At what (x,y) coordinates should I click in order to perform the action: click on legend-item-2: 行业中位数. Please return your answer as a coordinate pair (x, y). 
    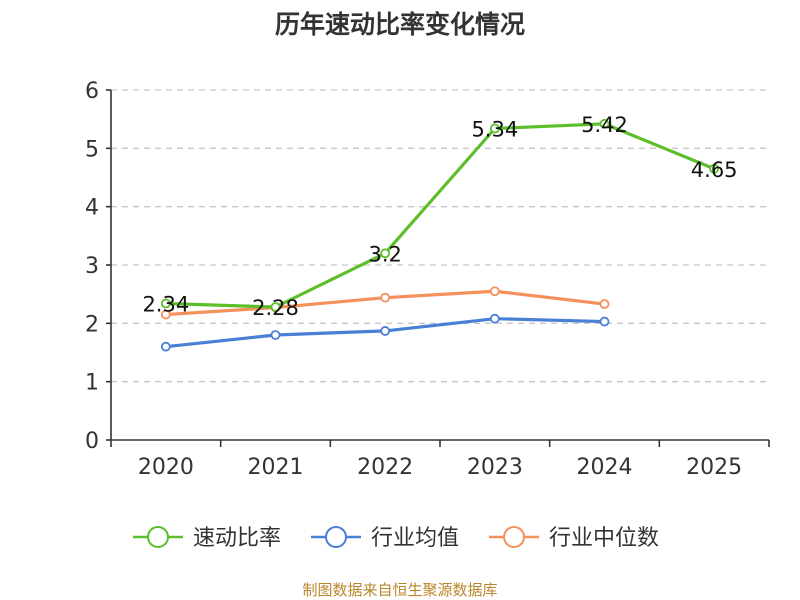
    Looking at the image, I should click on (574, 538).